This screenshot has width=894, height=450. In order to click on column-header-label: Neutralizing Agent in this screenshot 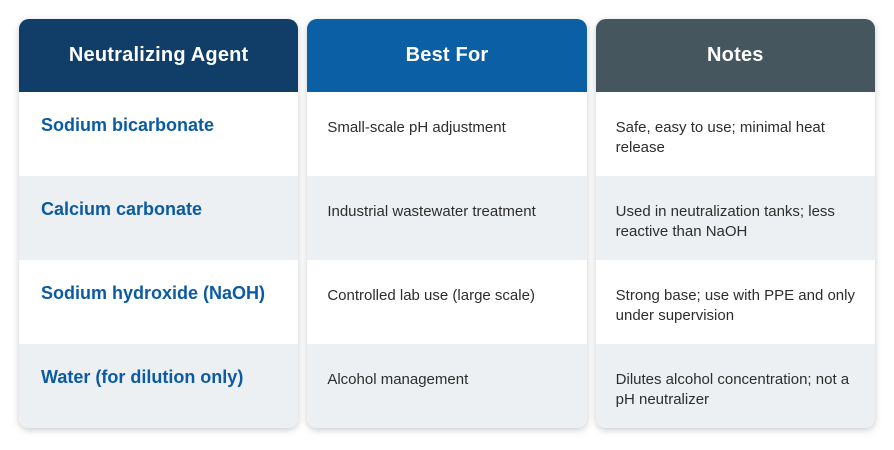, I will do `click(158, 55)`.